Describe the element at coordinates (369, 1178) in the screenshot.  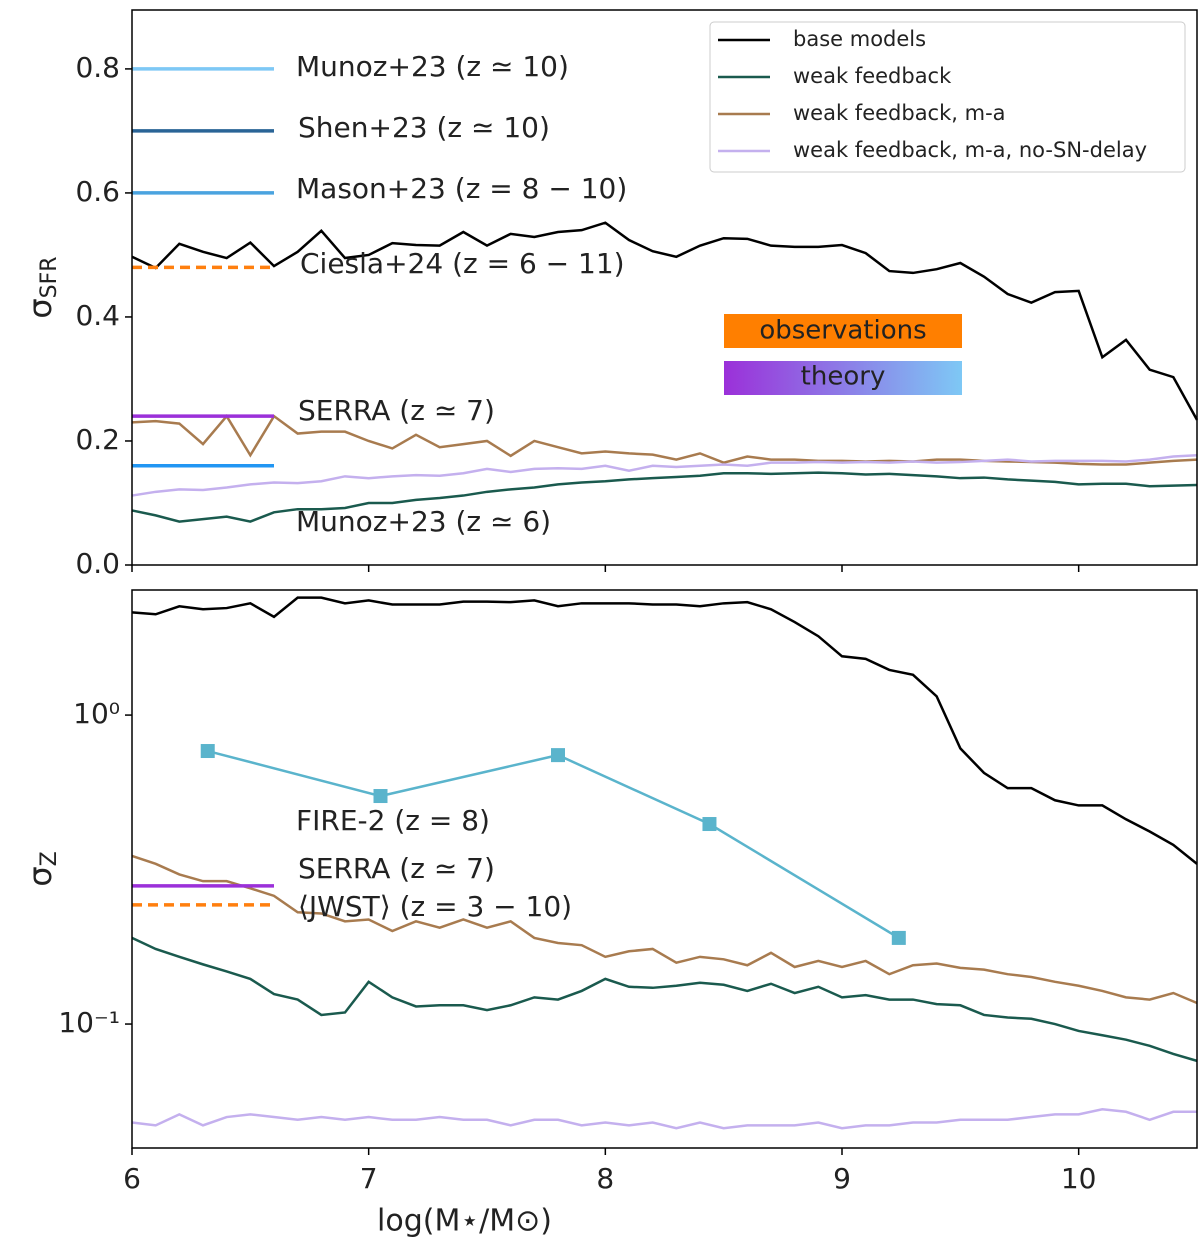
I see `x-tick-label: 7` at that location.